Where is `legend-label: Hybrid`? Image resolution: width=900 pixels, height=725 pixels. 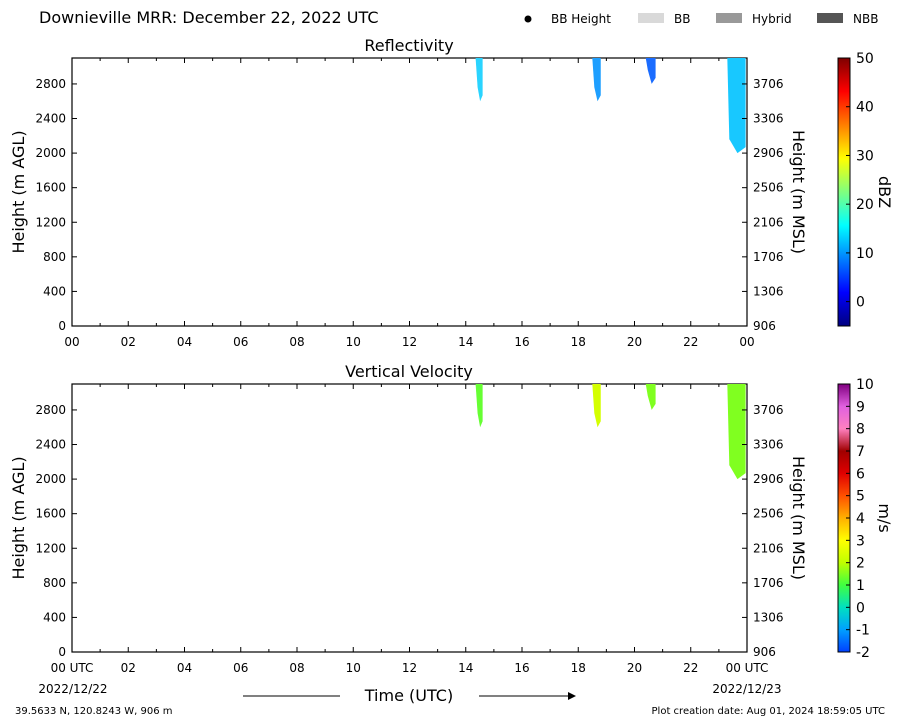 legend-label: Hybrid is located at coordinates (772, 19).